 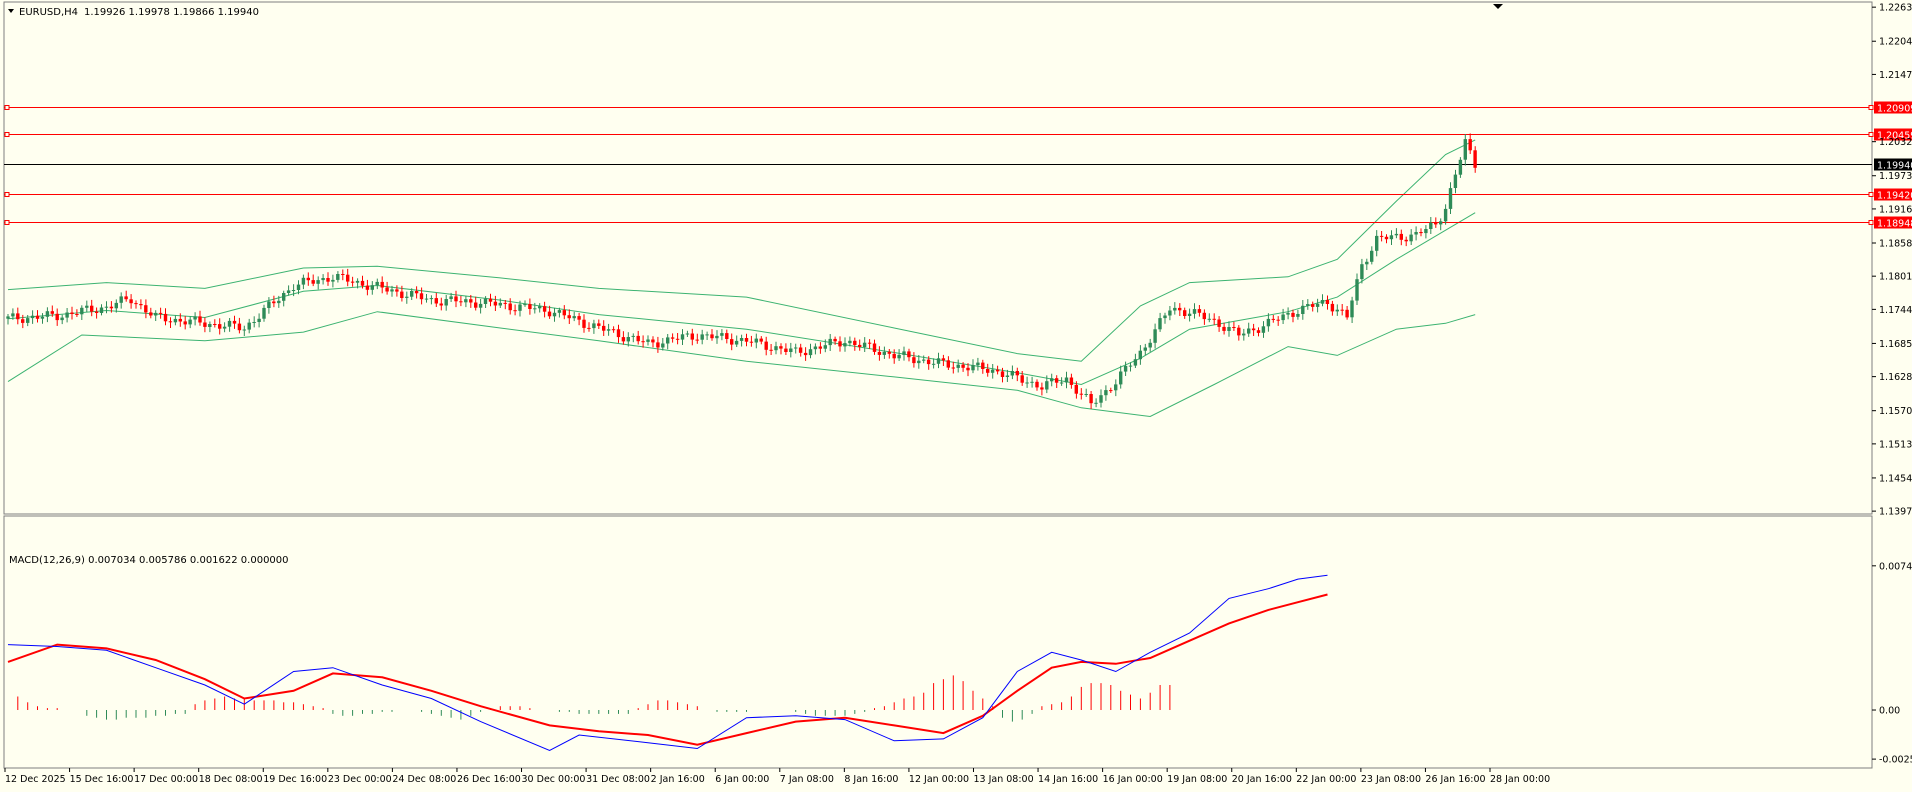 What do you see at coordinates (489, 779) in the screenshot?
I see `time-tick-label: 26 Dec 16:00` at bounding box center [489, 779].